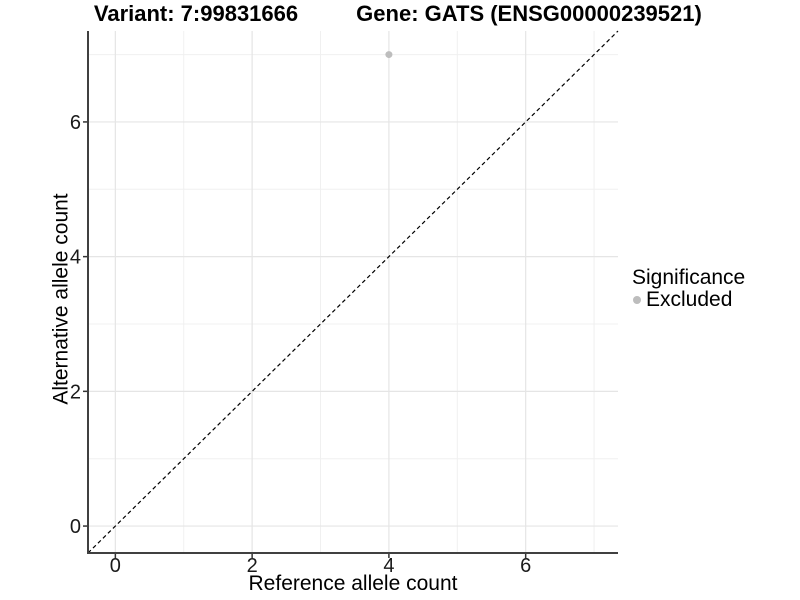  Describe the element at coordinates (252, 566) in the screenshot. I see `x-tick-label: 2` at that location.